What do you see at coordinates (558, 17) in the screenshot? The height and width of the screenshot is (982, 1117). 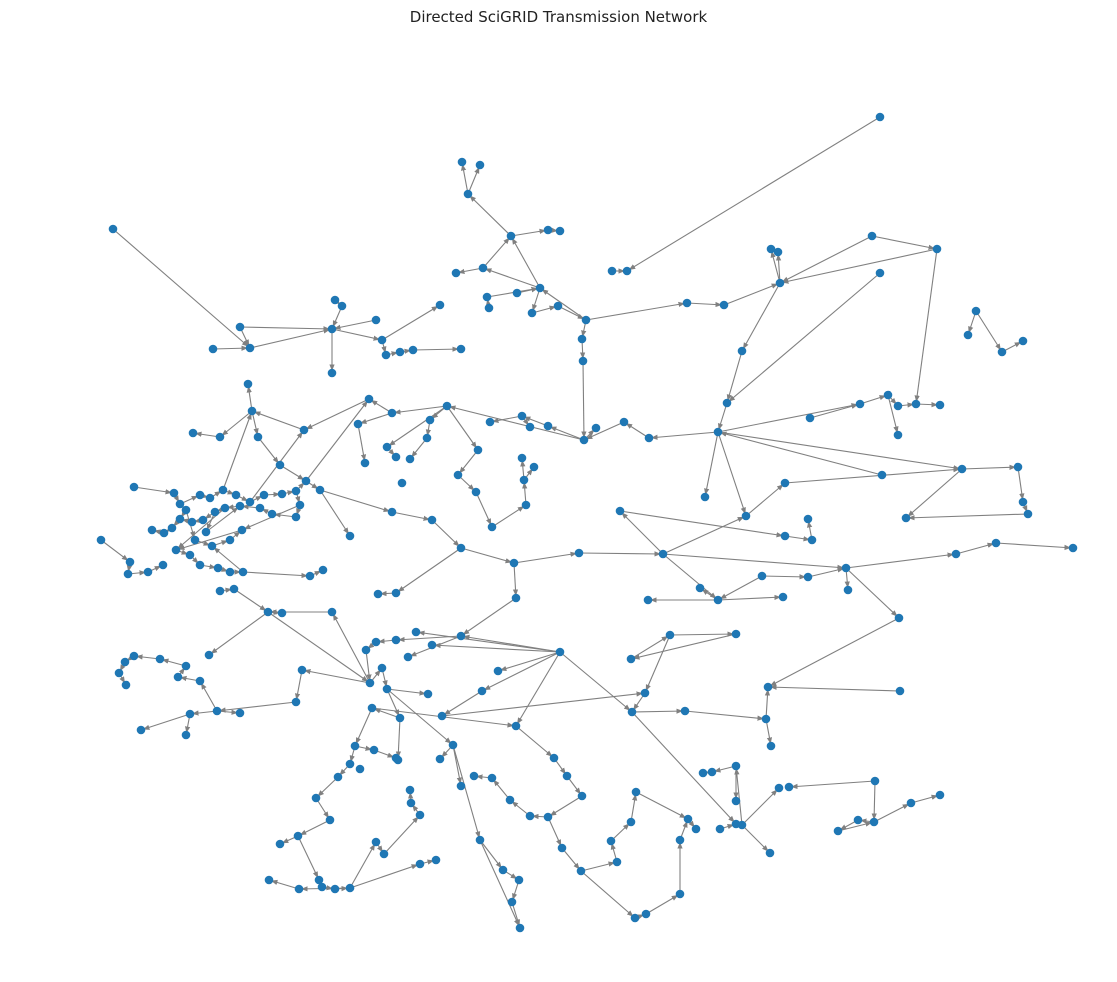 I see `figure-title: Directed SciGRID Transmission Network` at bounding box center [558, 17].